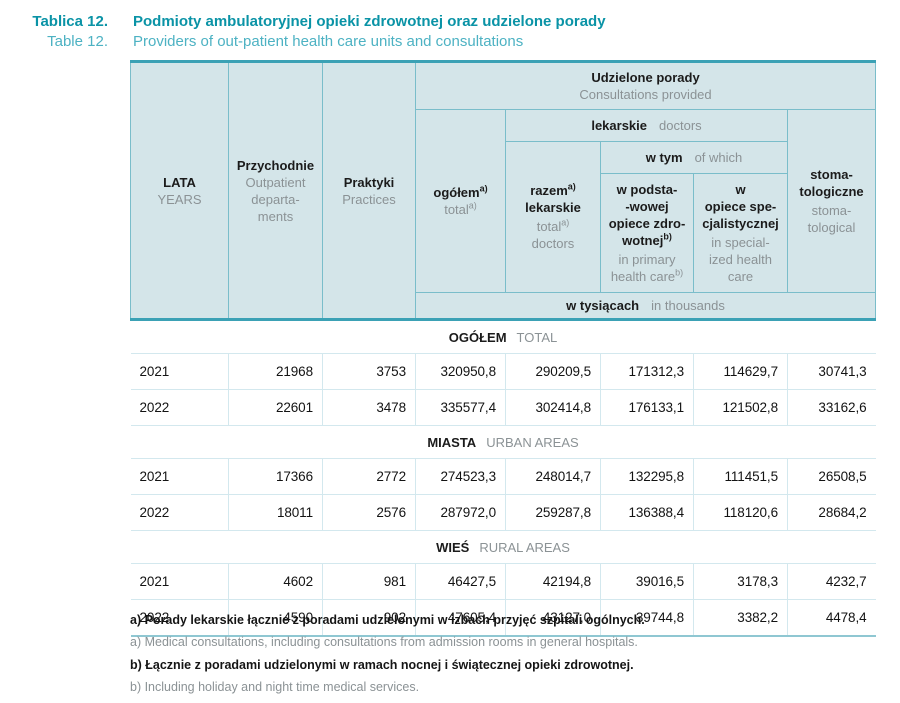  Describe the element at coordinates (275, 199) in the screenshot. I see `col-header-outpatient-en: Outpatient departa- ments` at that location.